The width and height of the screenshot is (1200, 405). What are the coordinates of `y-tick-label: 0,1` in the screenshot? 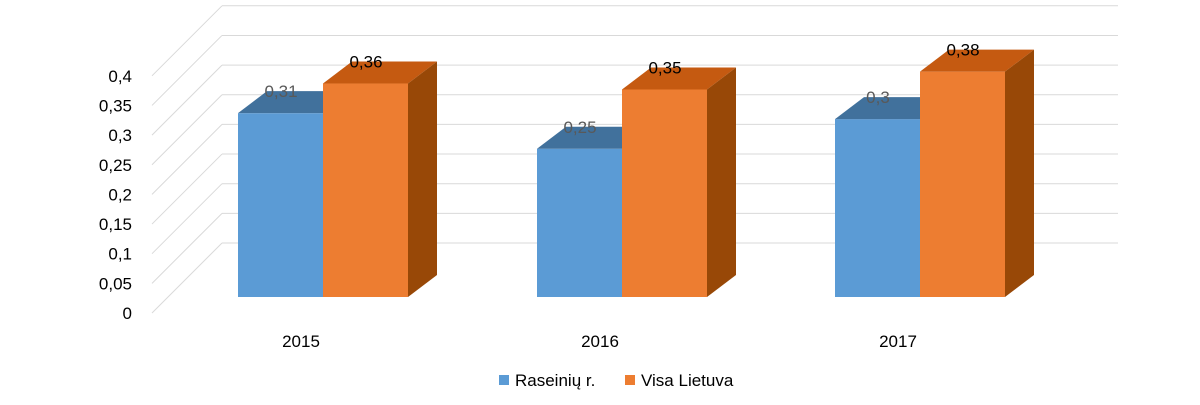 It's located at (120, 254).